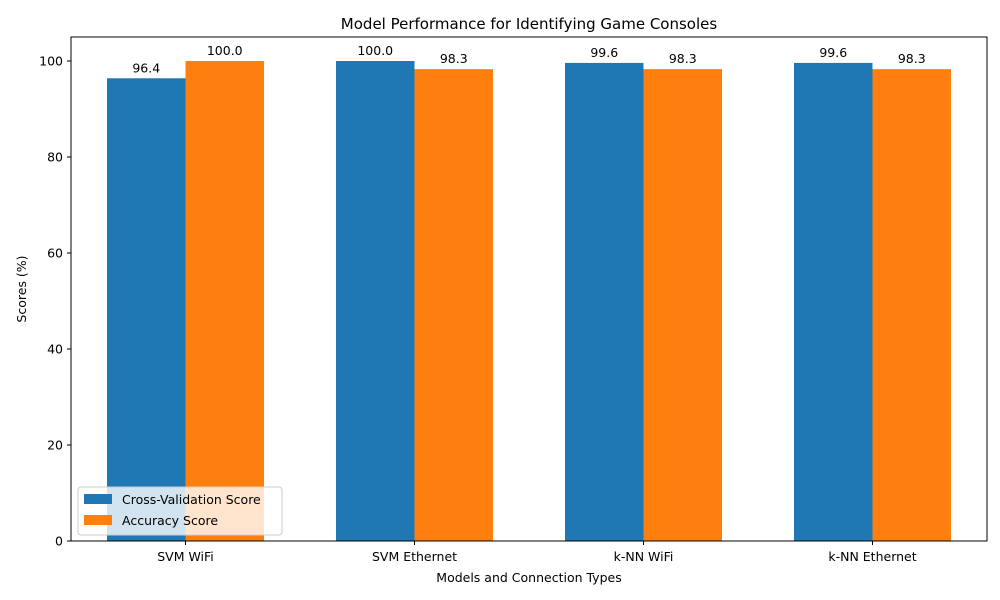 This screenshot has width=1000, height=600. I want to click on y-tick-label: 40, so click(55, 349).